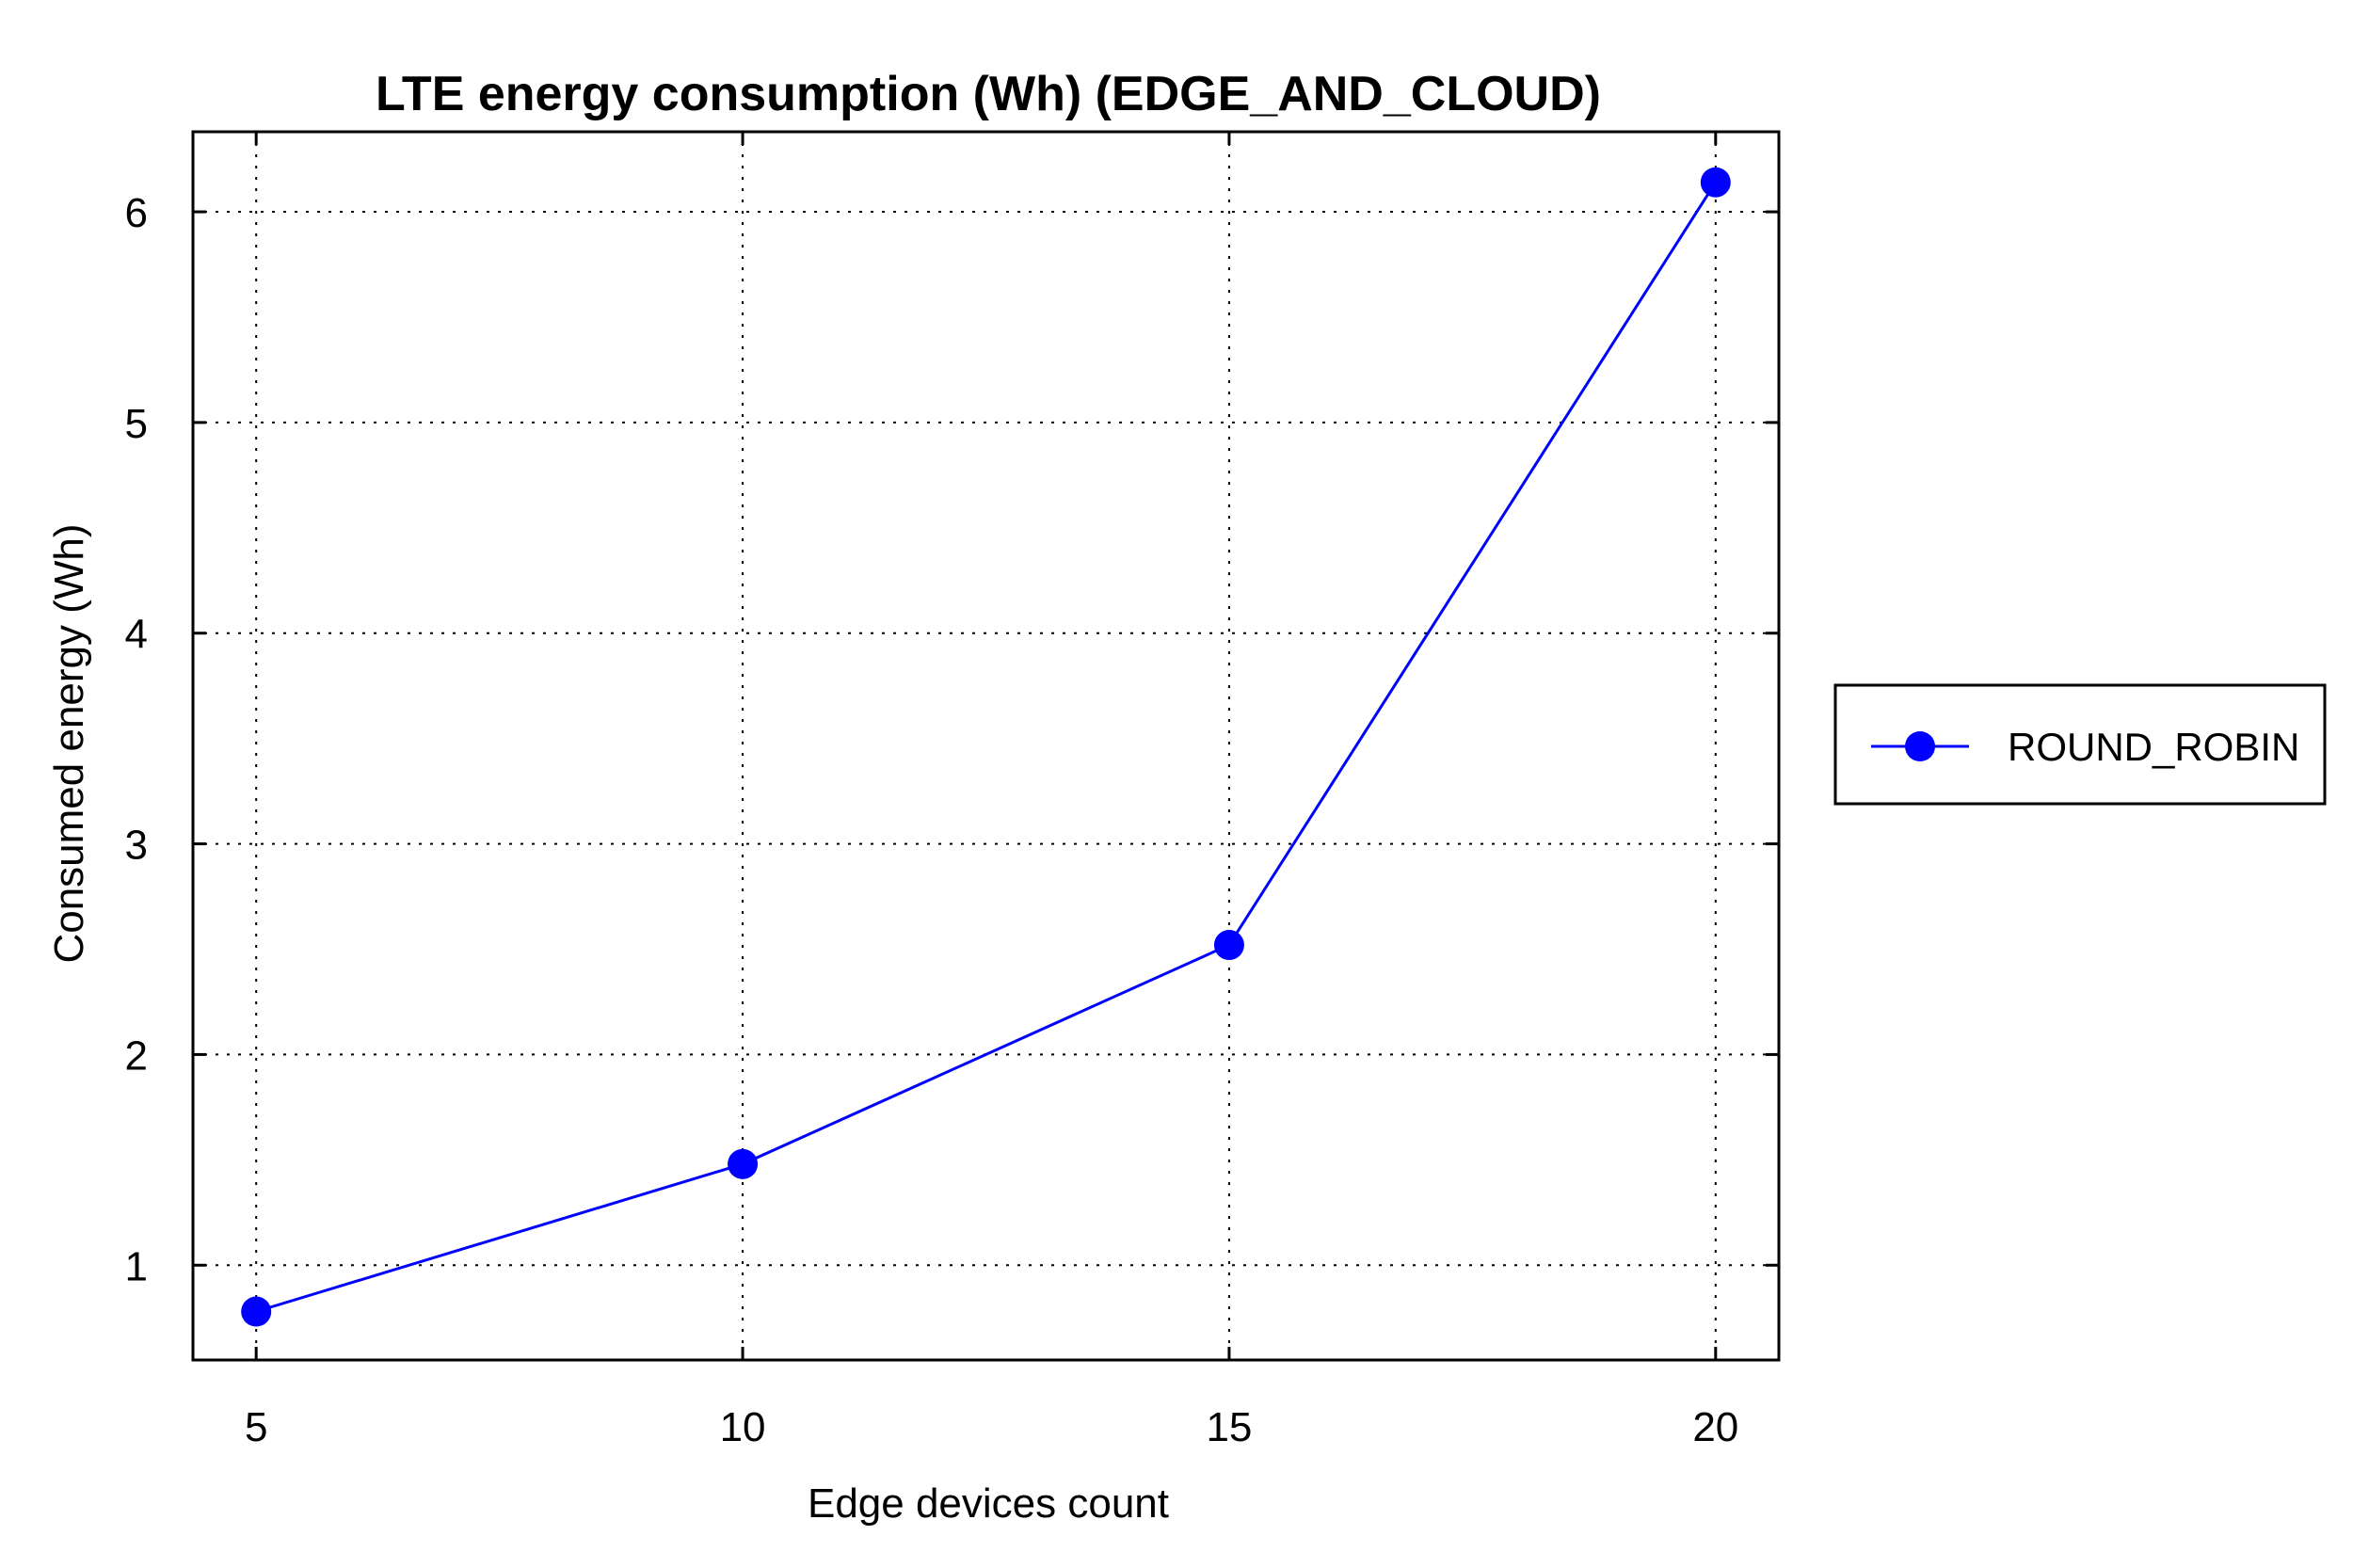  Describe the element at coordinates (1920, 746) in the screenshot. I see `legend-marker-icon` at that location.